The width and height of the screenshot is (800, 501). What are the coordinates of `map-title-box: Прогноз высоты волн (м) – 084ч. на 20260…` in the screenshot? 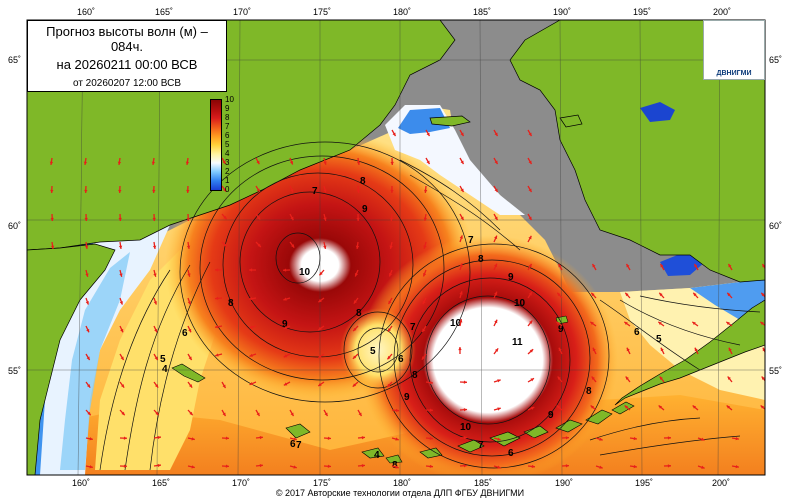 It's located at (127, 56).